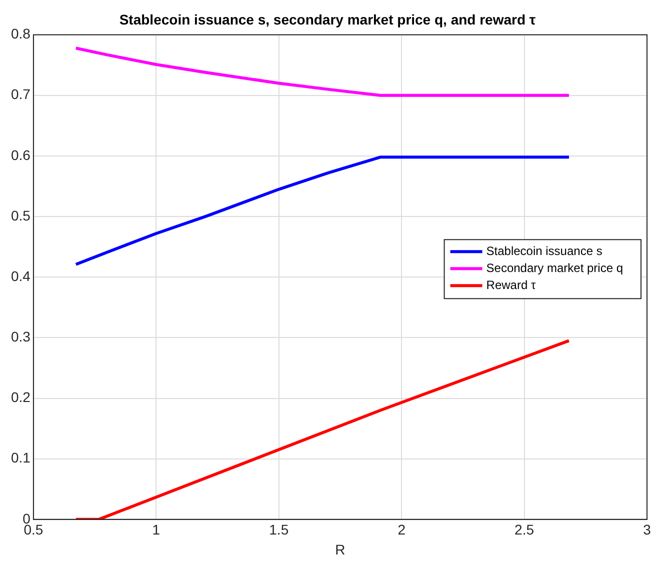 Image resolution: width=665 pixels, height=567 pixels. Describe the element at coordinates (555, 267) in the screenshot. I see `legend-label: Secondary market price q` at that location.